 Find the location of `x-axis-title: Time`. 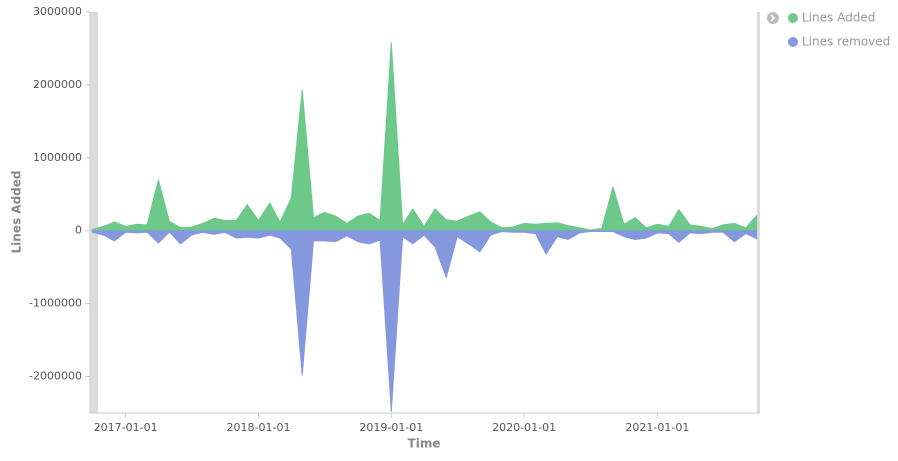

x-axis-title: Time is located at coordinates (424, 444).